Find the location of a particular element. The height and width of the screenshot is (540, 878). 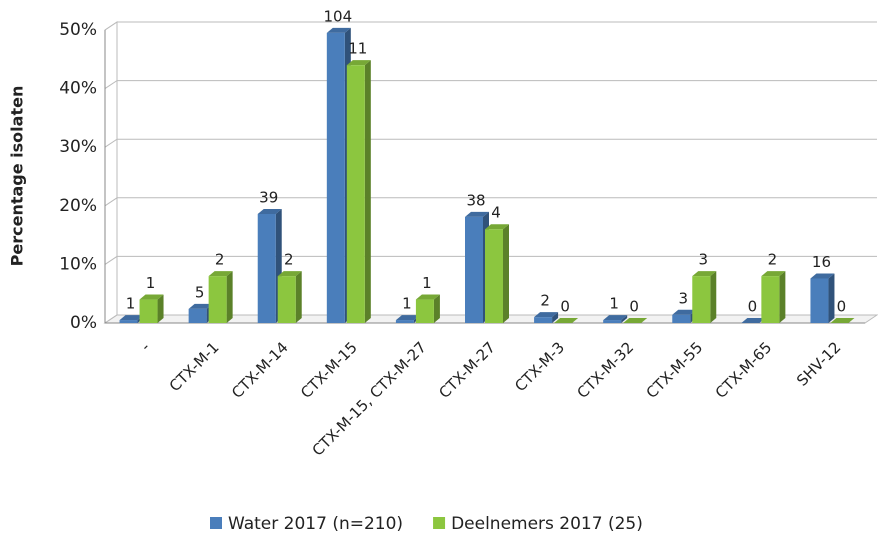

y-axis-label: Percentage isolaten is located at coordinates (17, 176).